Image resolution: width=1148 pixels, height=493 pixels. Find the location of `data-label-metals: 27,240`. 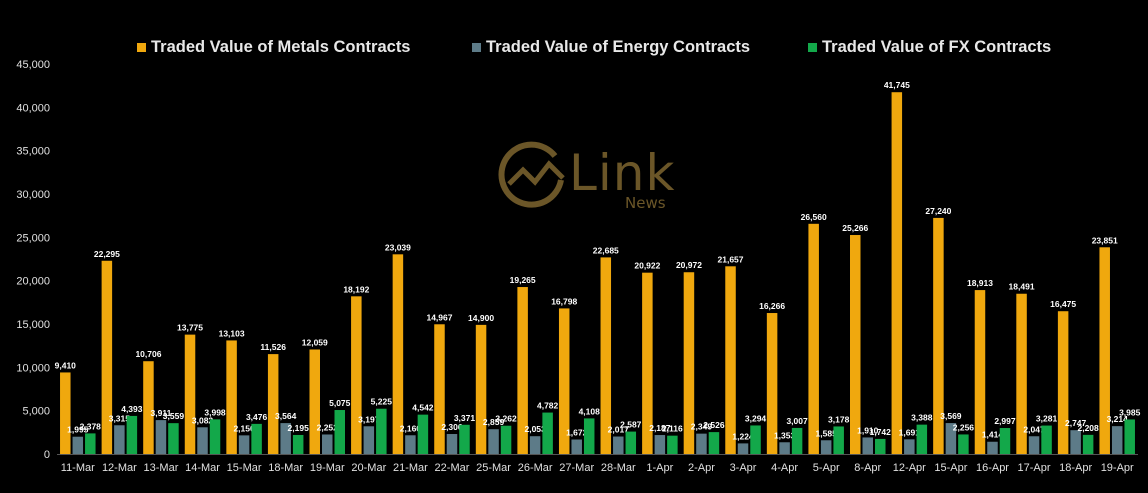

data-label-metals: 27,240 is located at coordinates (938, 211).